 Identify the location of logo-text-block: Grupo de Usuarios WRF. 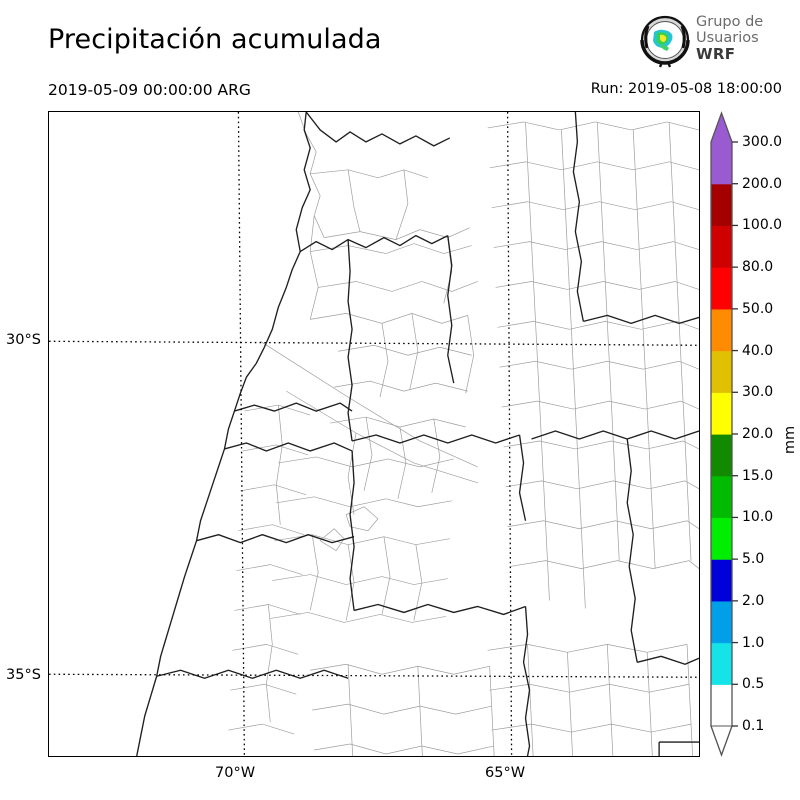
(729, 38).